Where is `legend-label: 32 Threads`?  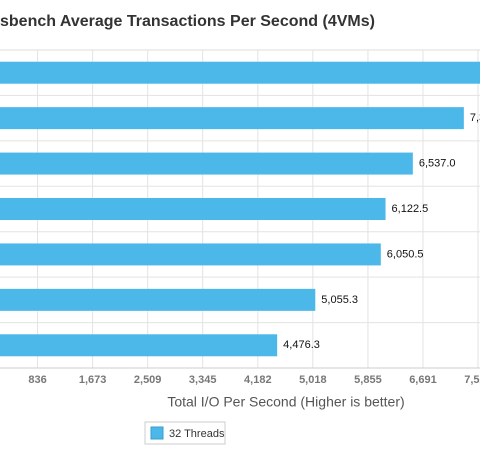 legend-label: 32 Threads is located at coordinates (197, 434).